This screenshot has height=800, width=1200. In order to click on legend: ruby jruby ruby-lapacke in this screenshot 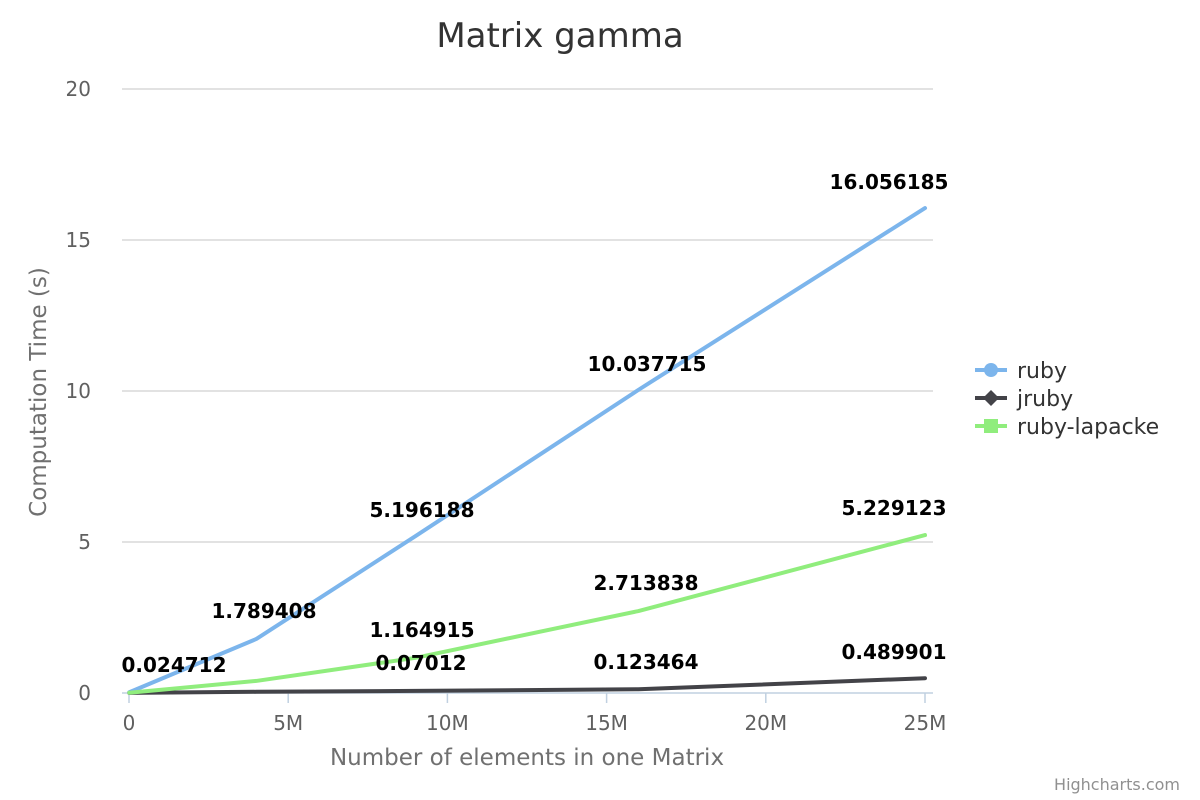, I will do `click(1067, 399)`.